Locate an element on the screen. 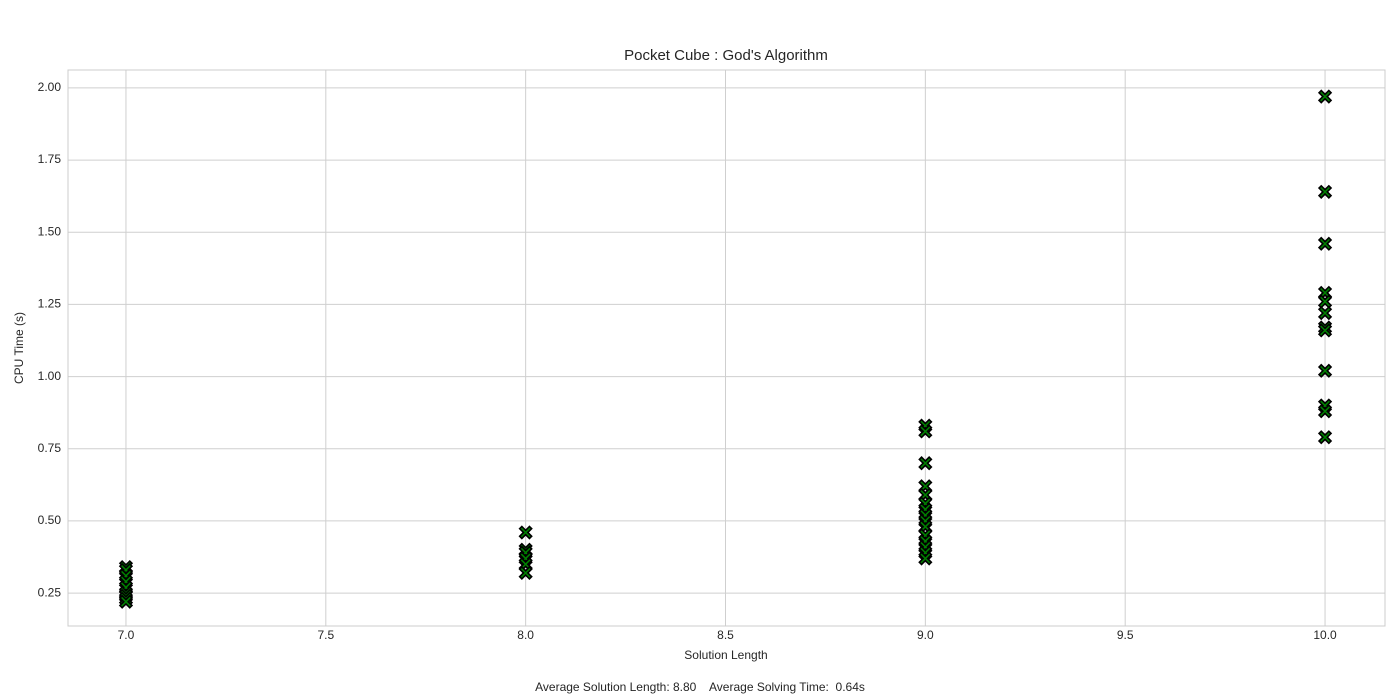 This screenshot has width=1400, height=700. x-tick-label: 9.5 is located at coordinates (1125, 635).